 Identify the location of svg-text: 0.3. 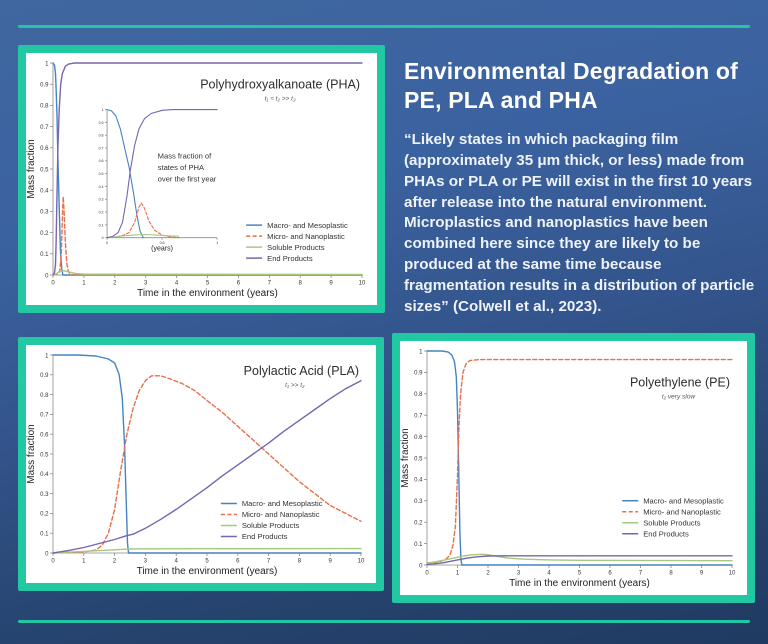
(44, 213).